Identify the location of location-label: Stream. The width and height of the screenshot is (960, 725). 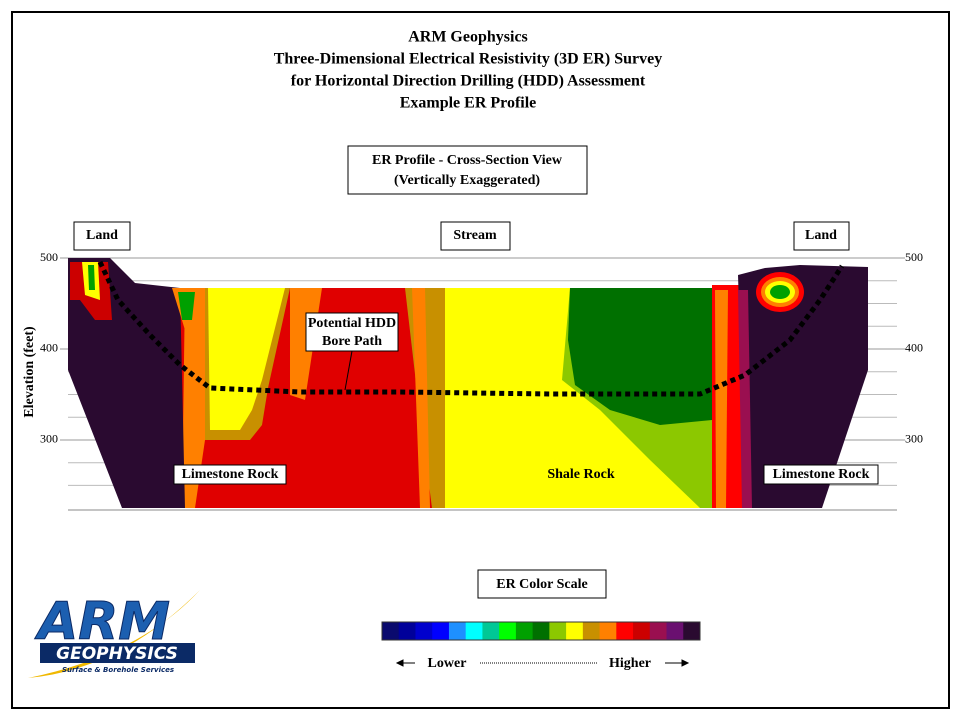
(475, 235).